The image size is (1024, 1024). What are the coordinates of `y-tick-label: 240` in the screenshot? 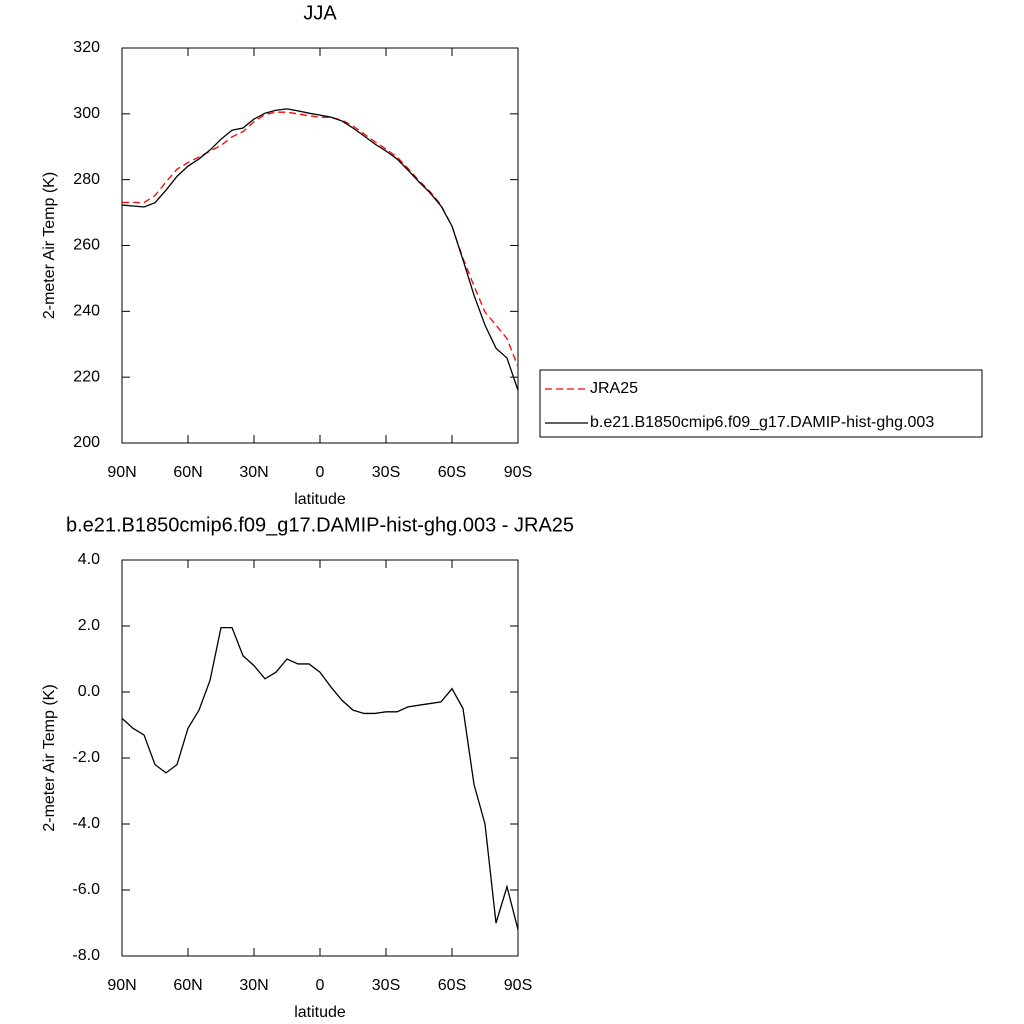 It's located at (86, 311).